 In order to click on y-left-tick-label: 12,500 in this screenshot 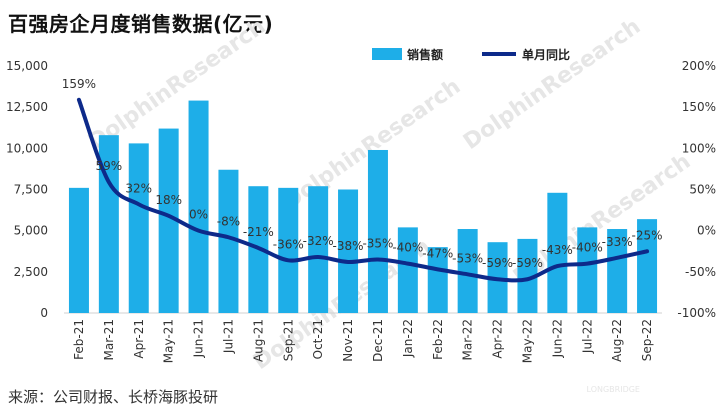, I will do `click(27, 107)`.